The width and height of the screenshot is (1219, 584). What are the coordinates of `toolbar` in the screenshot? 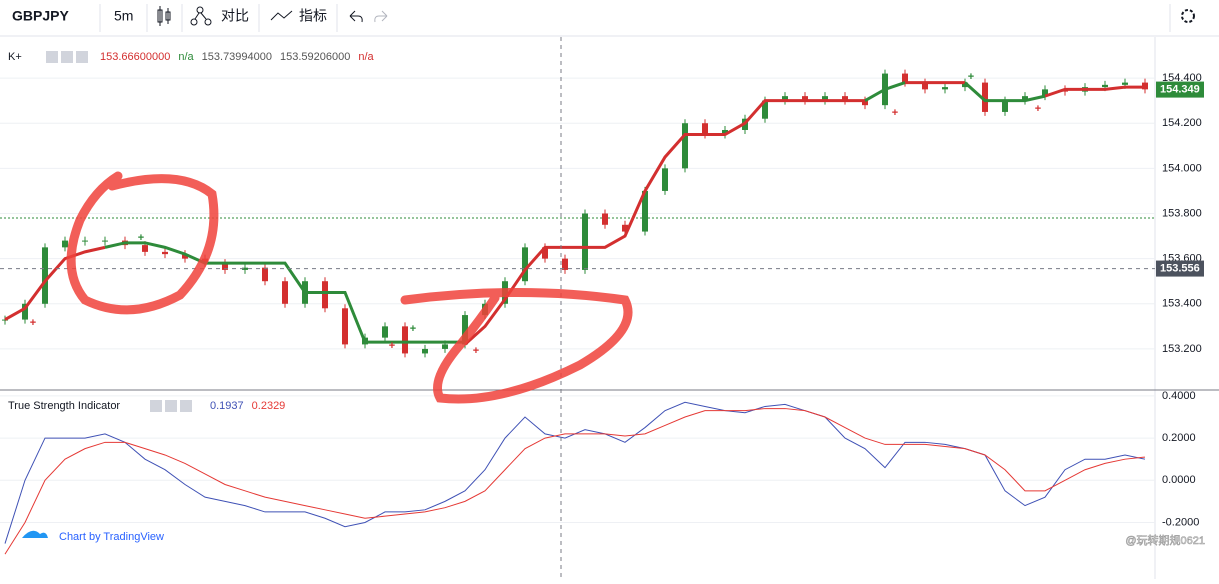 It's located at (609, 18).